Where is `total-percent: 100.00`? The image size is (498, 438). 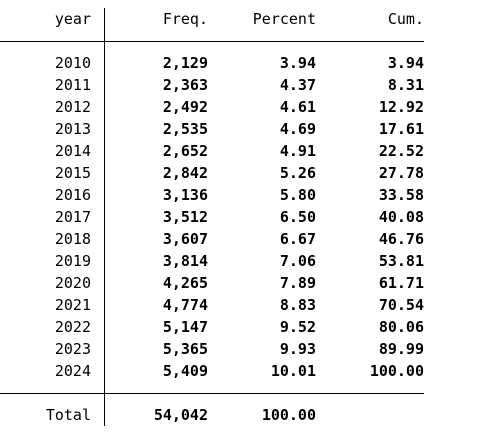
total-percent: 100.00 is located at coordinates (288, 415).